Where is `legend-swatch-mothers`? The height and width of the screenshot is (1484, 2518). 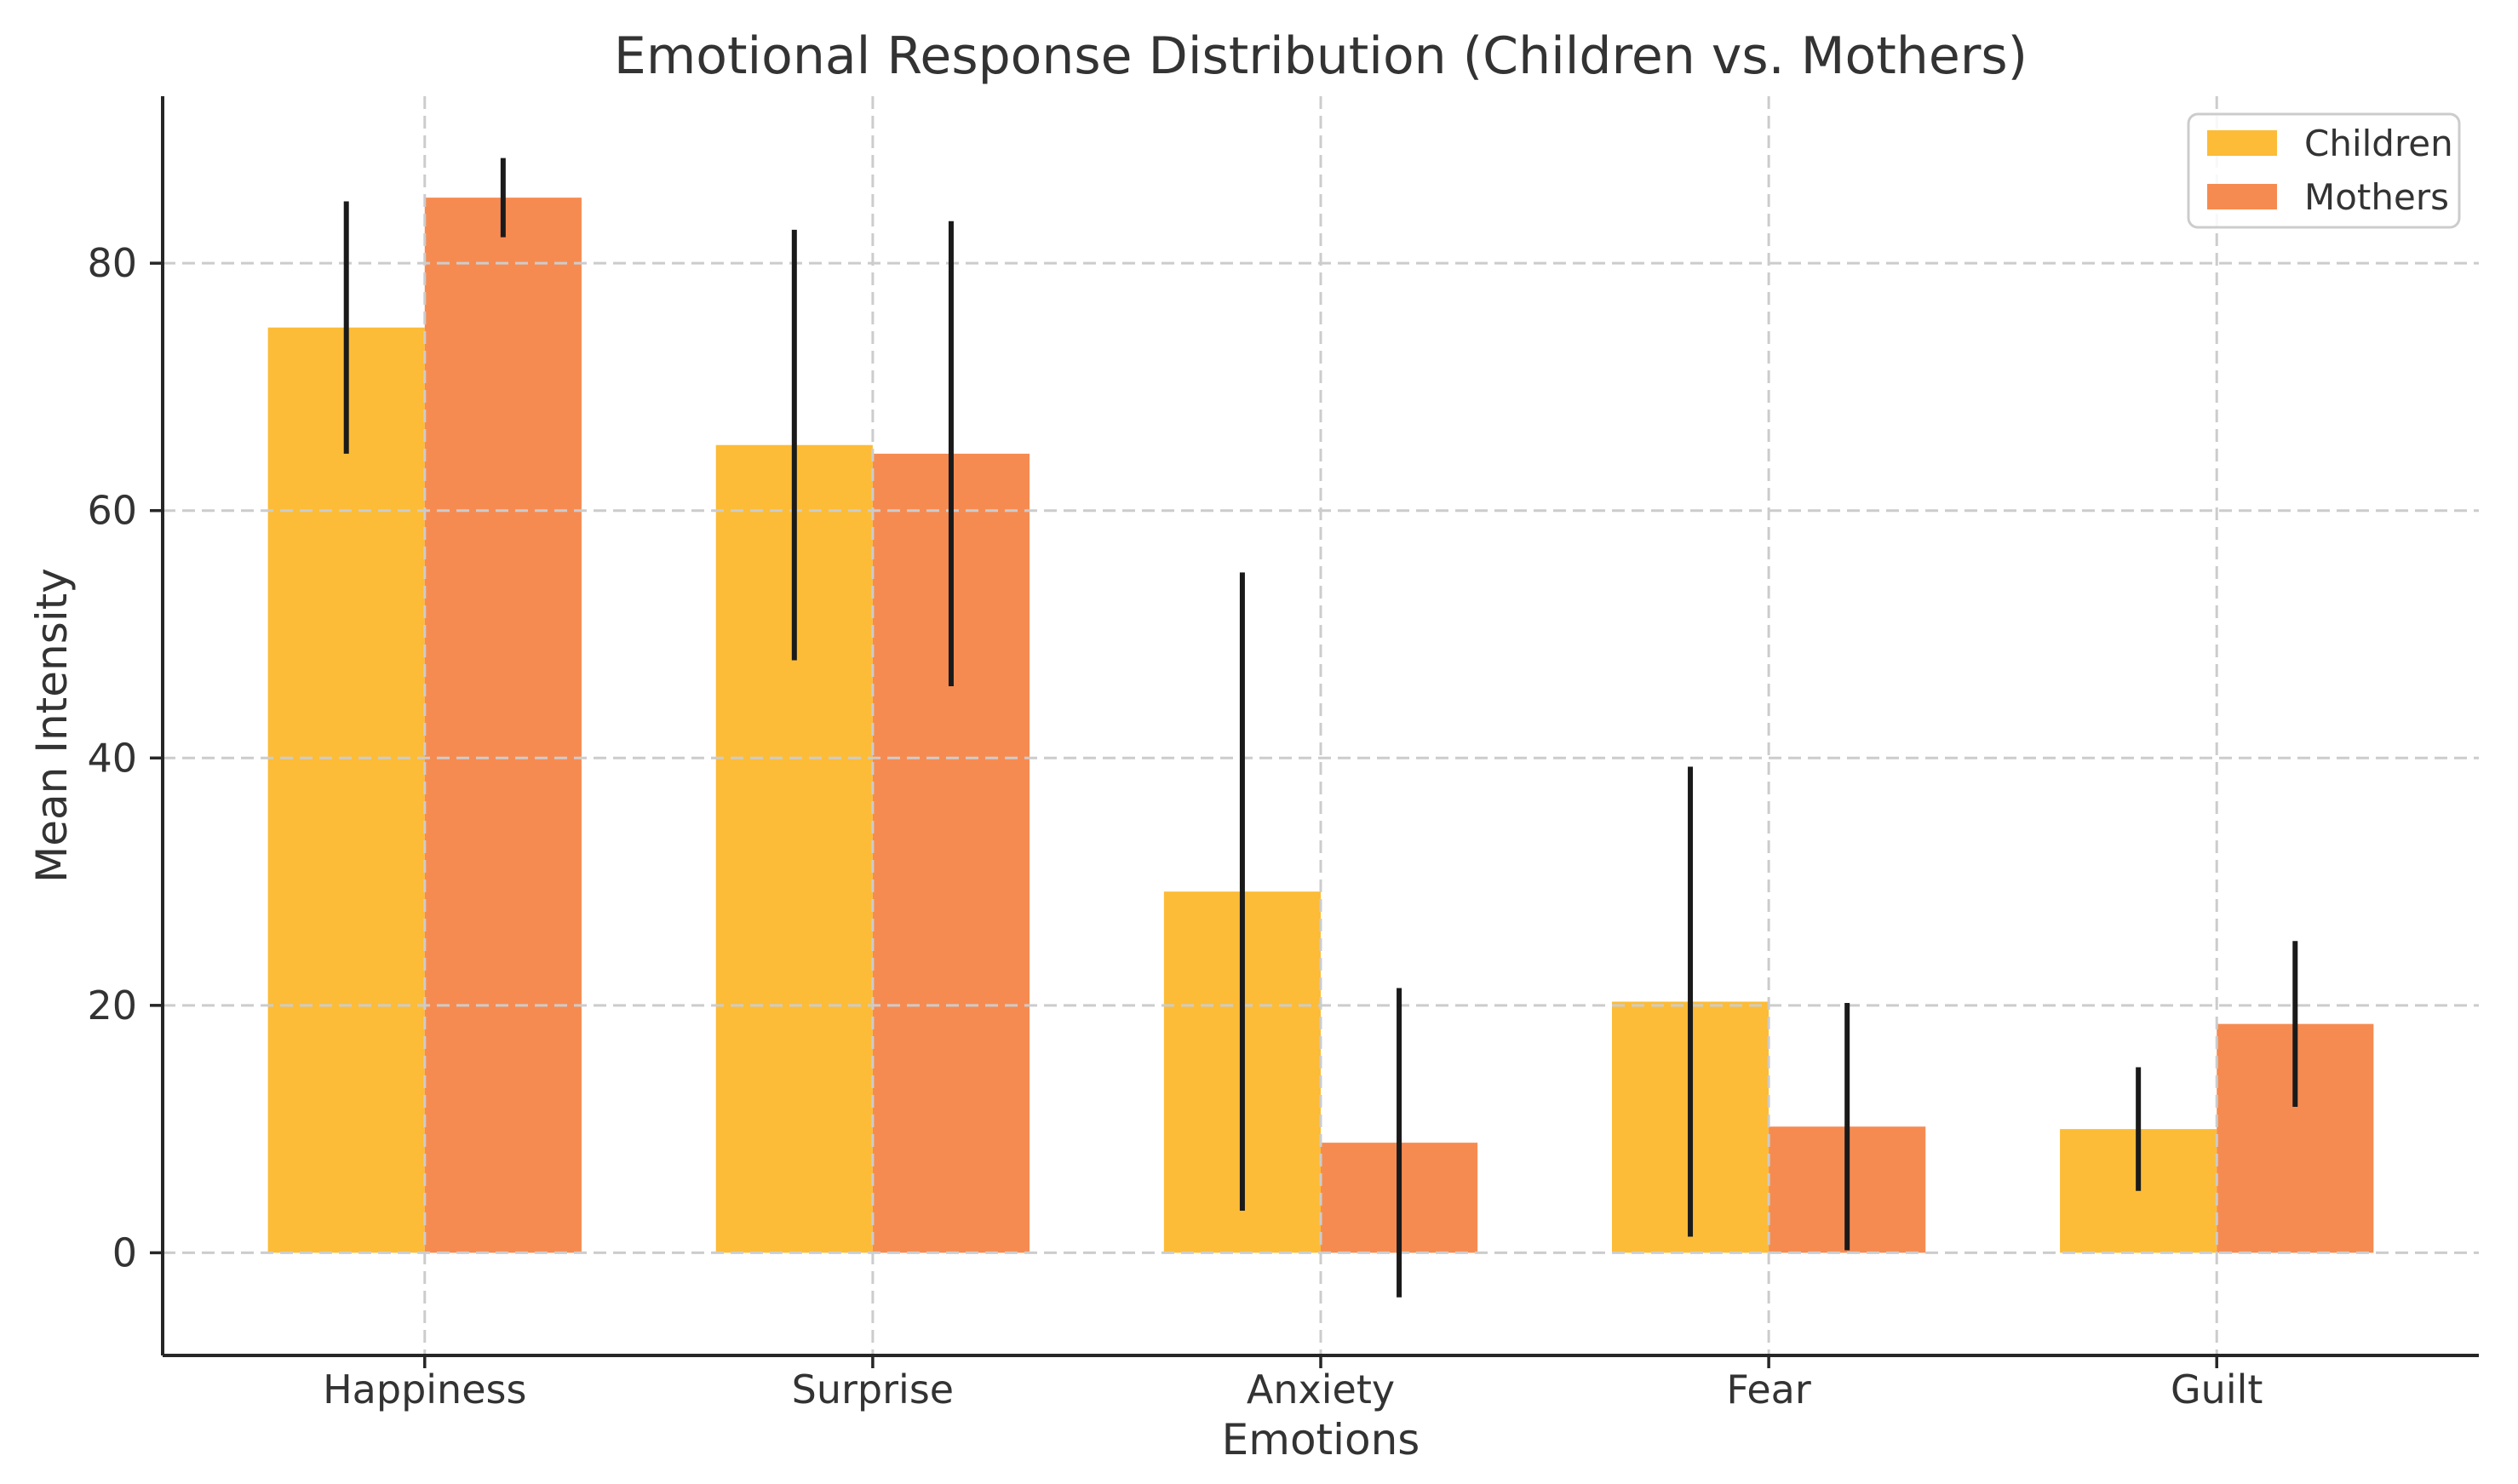
legend-swatch-mothers is located at coordinates (2242, 196).